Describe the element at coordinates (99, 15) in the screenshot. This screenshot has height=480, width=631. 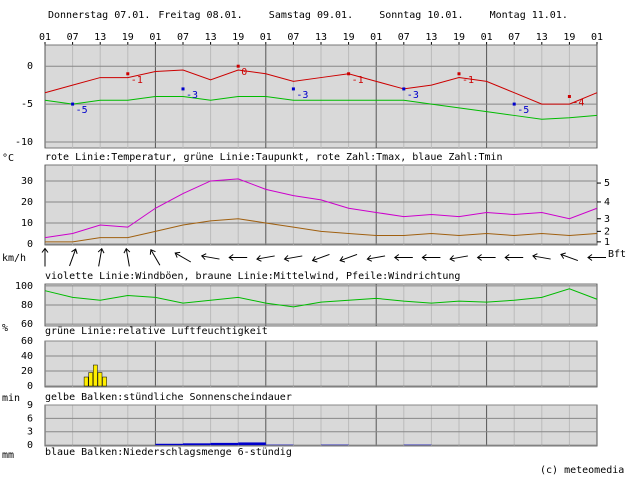
I see `day-label: Donnerstag 07.01.` at that location.